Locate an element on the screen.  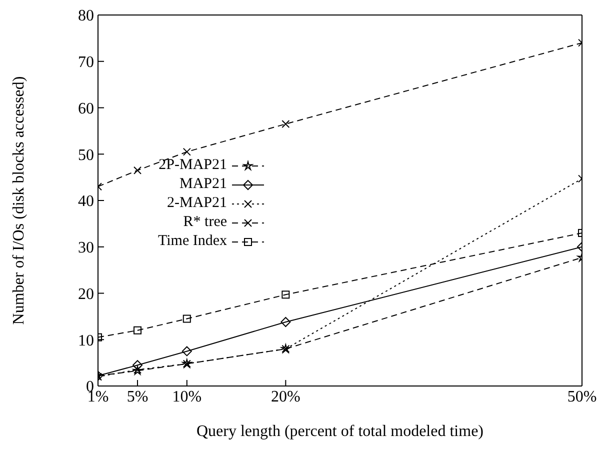
y-tick-label: 50 is located at coordinates (86, 155).